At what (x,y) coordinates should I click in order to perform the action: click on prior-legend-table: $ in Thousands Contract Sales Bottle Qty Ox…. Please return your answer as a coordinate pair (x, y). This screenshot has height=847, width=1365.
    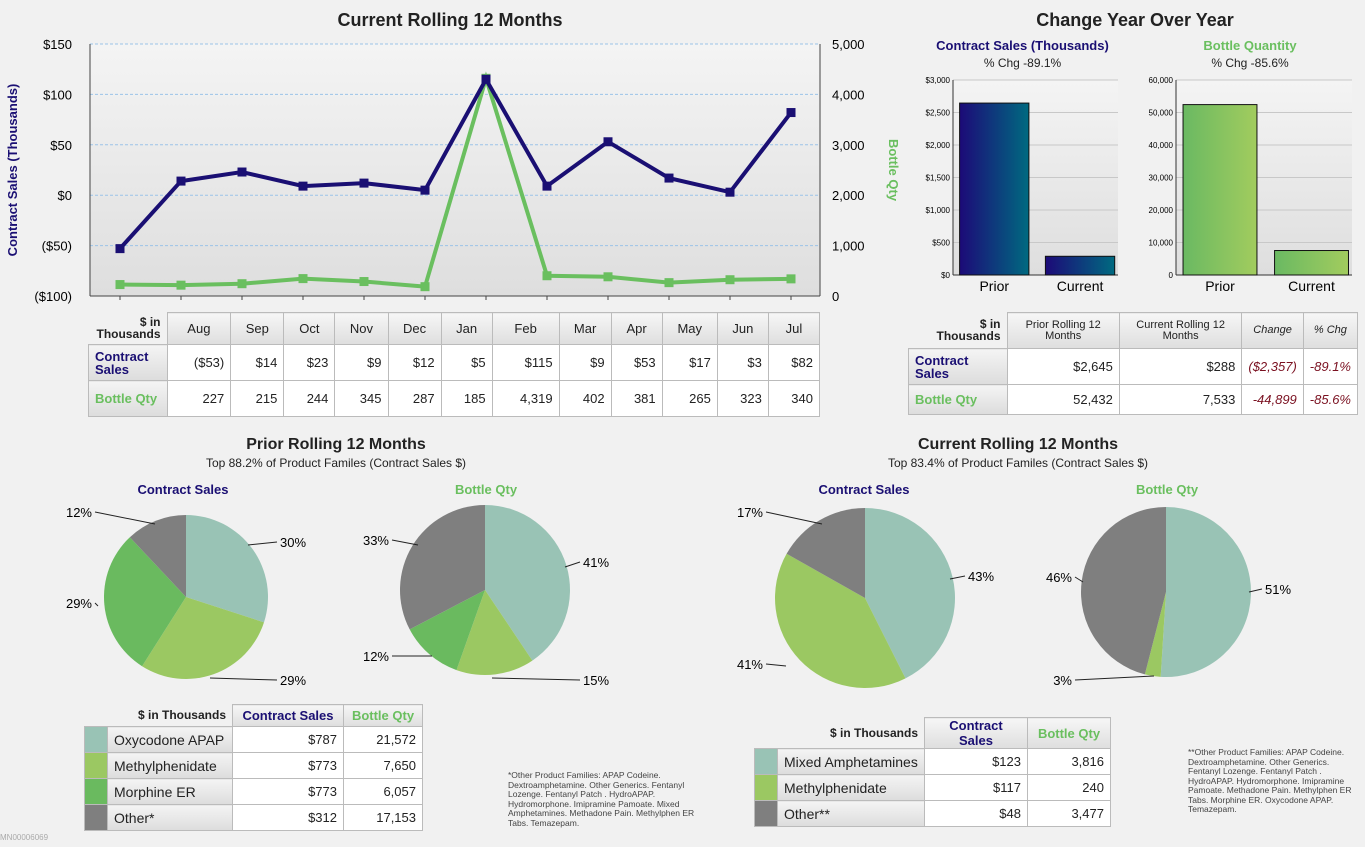
    Looking at the image, I should click on (253, 767).